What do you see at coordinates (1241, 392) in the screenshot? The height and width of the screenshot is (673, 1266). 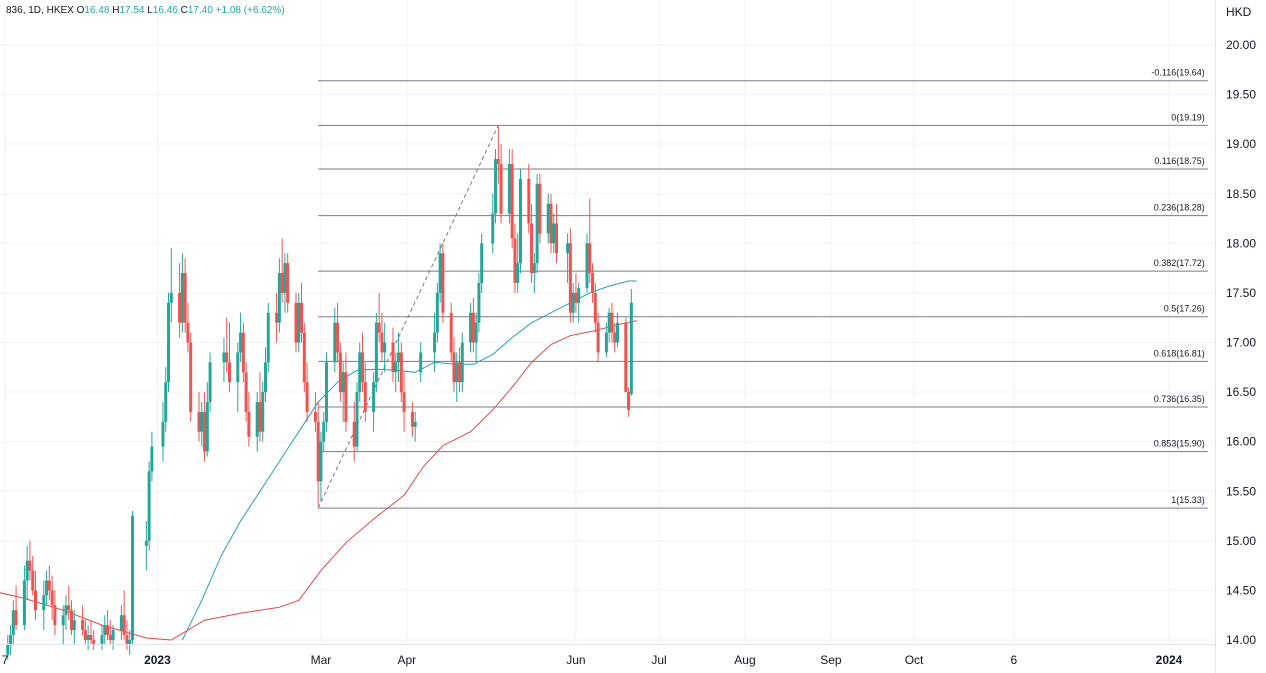 I see `price-tick-label: 16.50` at bounding box center [1241, 392].